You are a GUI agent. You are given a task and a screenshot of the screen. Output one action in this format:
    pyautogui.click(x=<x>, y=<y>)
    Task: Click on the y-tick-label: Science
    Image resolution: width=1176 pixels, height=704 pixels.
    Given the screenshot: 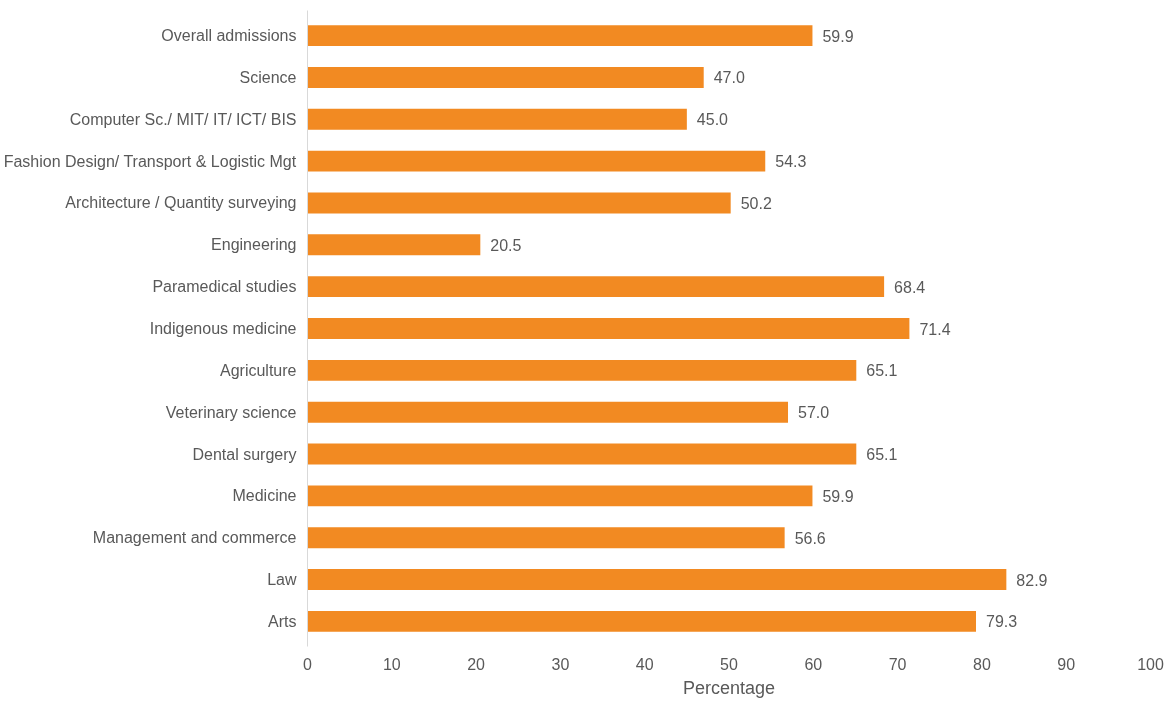 What is the action you would take?
    pyautogui.click(x=268, y=77)
    